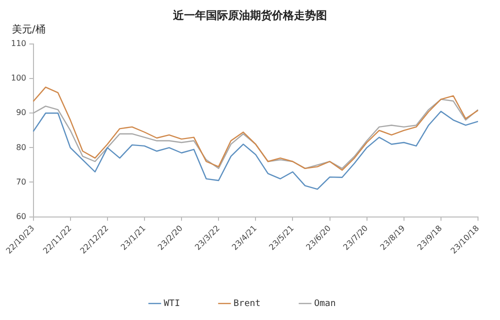  What do you see at coordinates (325, 303) in the screenshot?
I see `legend-label: Oman` at bounding box center [325, 303].